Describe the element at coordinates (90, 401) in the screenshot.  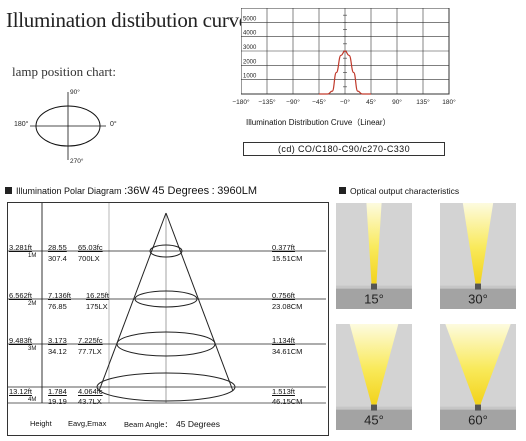
I see `row-4m-eavg-lx: 43.7LX` at that location.